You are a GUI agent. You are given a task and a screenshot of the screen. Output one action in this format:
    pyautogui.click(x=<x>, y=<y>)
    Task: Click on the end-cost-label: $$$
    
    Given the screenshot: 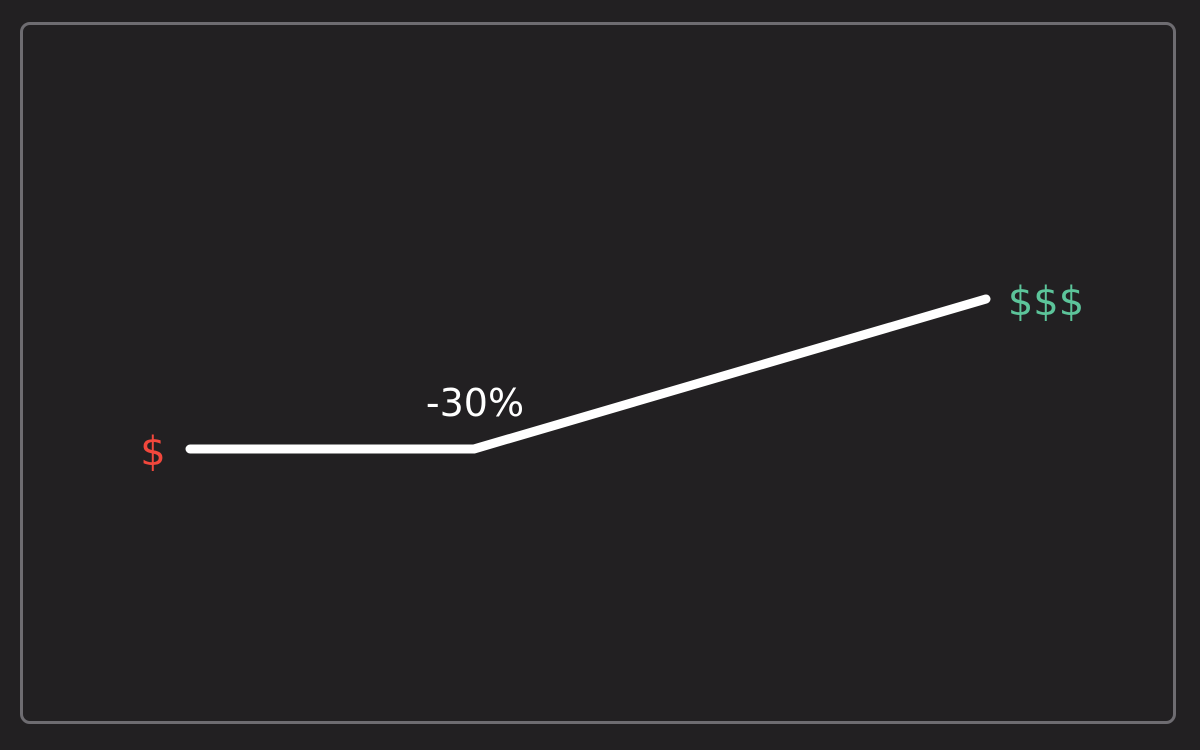 What is the action you would take?
    pyautogui.click(x=1046, y=302)
    